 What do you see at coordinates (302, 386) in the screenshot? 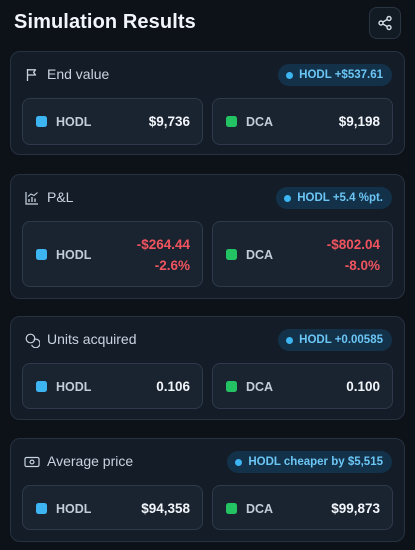
I see `dca-tile: DCA 0.100` at bounding box center [302, 386].